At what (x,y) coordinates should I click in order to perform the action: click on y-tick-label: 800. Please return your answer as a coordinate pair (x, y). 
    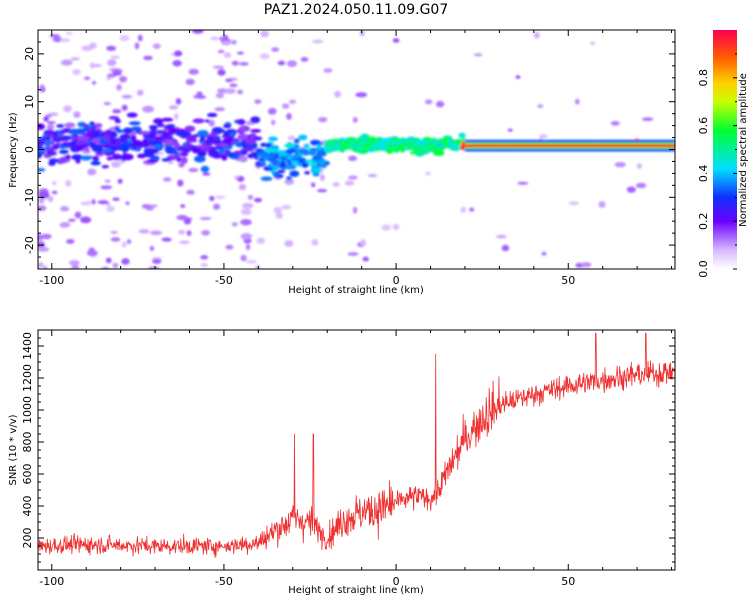
    Looking at the image, I should click on (27, 442).